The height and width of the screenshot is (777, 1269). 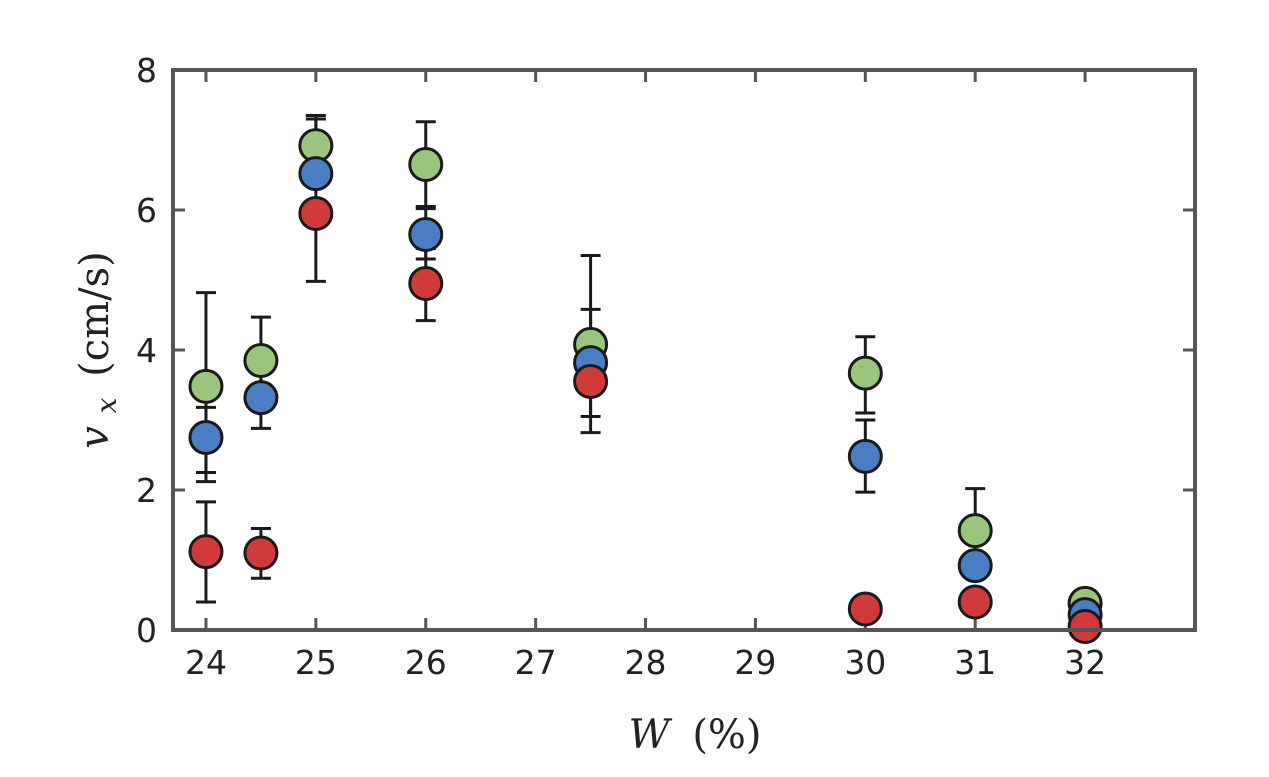 I want to click on x-tick-label: 32, so click(x=1085, y=662).